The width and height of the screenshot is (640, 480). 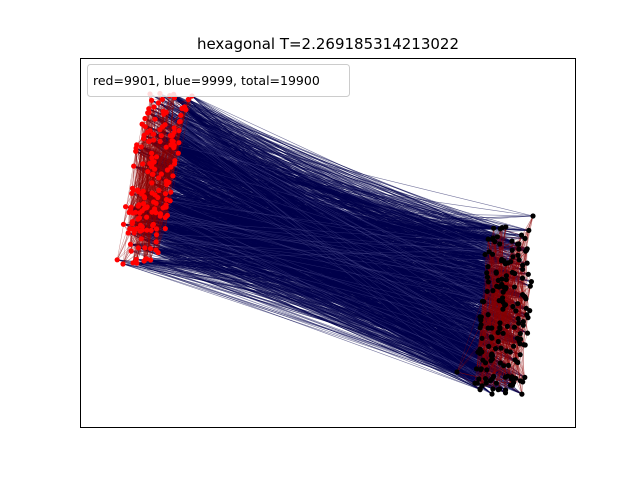 What do you see at coordinates (328, 44) in the screenshot?
I see `figure-title: hexagonal T=2.269185314213022` at bounding box center [328, 44].